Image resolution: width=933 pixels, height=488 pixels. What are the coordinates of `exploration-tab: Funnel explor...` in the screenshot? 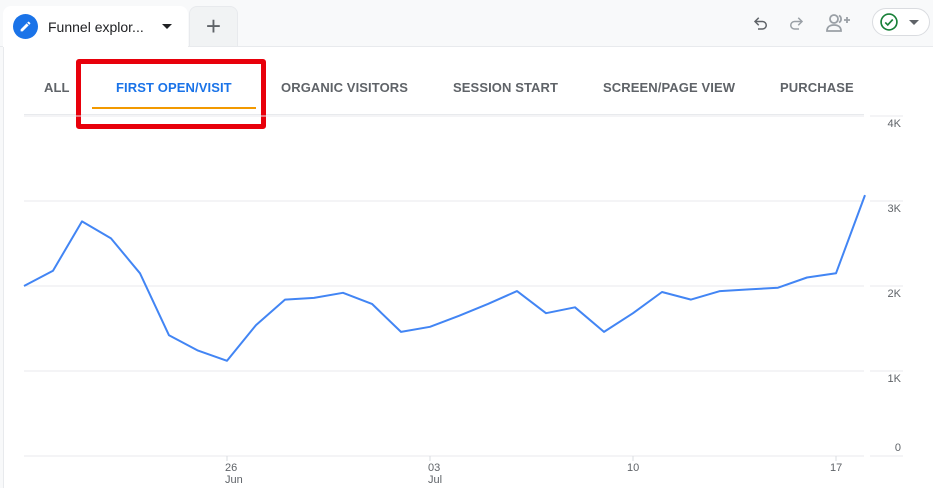 It's located at (95, 26).